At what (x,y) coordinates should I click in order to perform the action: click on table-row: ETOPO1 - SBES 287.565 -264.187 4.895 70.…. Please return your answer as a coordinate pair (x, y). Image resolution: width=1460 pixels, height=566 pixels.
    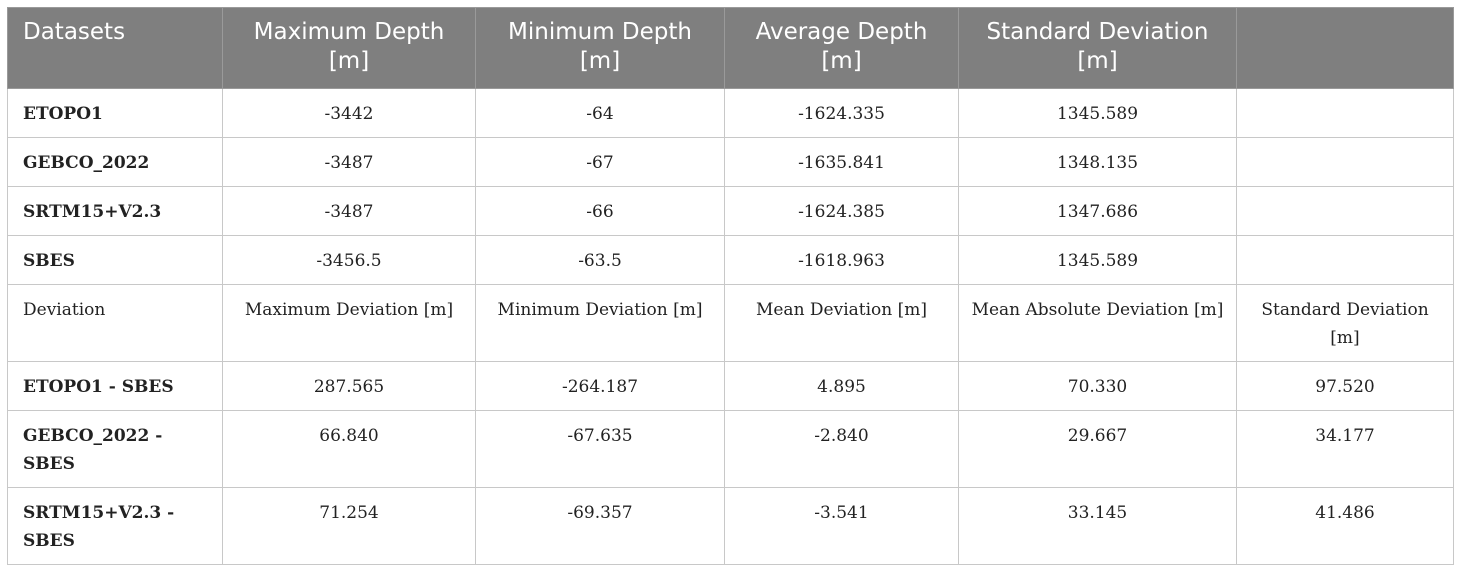
    Looking at the image, I should click on (730, 386).